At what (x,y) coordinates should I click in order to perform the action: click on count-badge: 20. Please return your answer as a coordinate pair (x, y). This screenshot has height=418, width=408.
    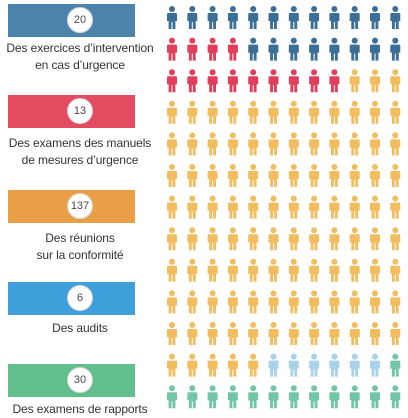
    Looking at the image, I should click on (80, 20).